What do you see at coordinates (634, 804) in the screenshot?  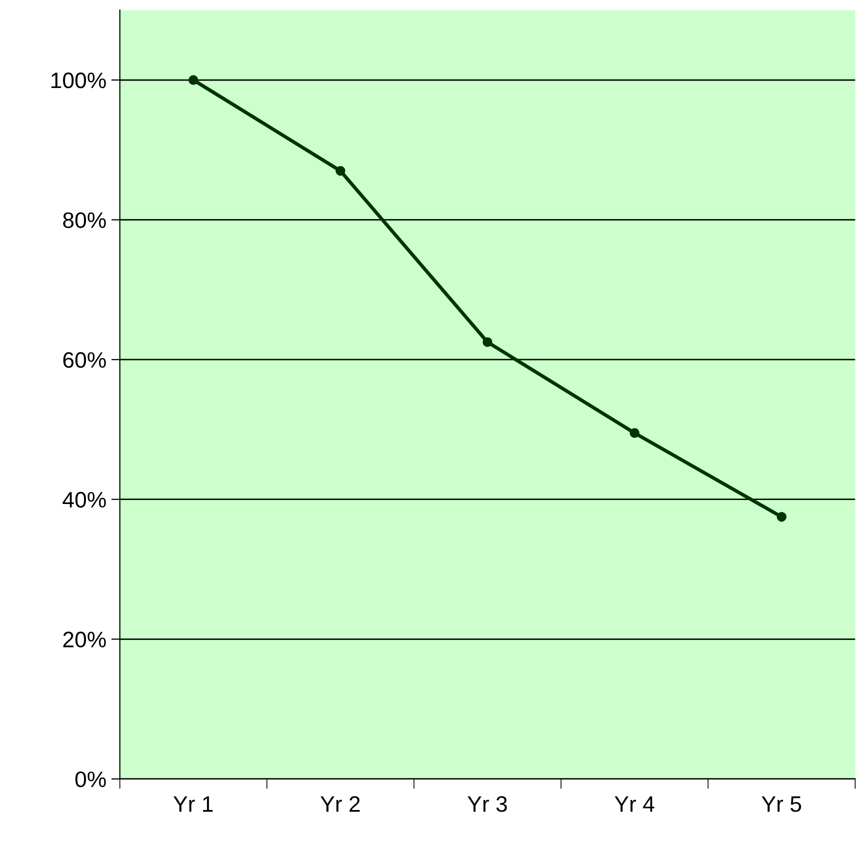 I see `x-tick-label: Yr 4` at bounding box center [634, 804].